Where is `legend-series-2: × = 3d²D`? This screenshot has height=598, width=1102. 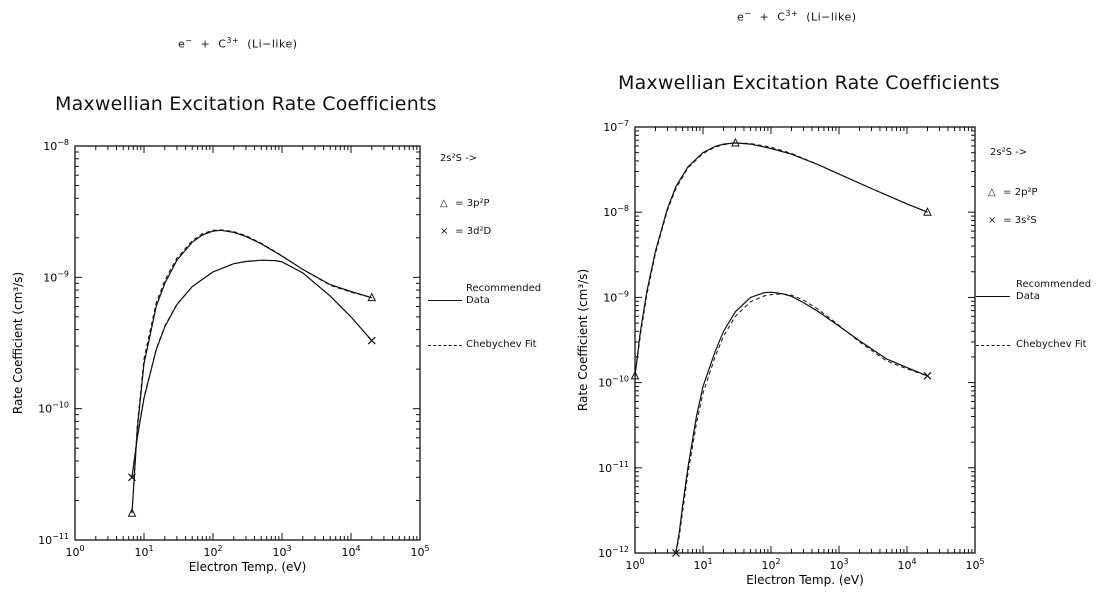
legend-series-2: × = 3d²D is located at coordinates (466, 231).